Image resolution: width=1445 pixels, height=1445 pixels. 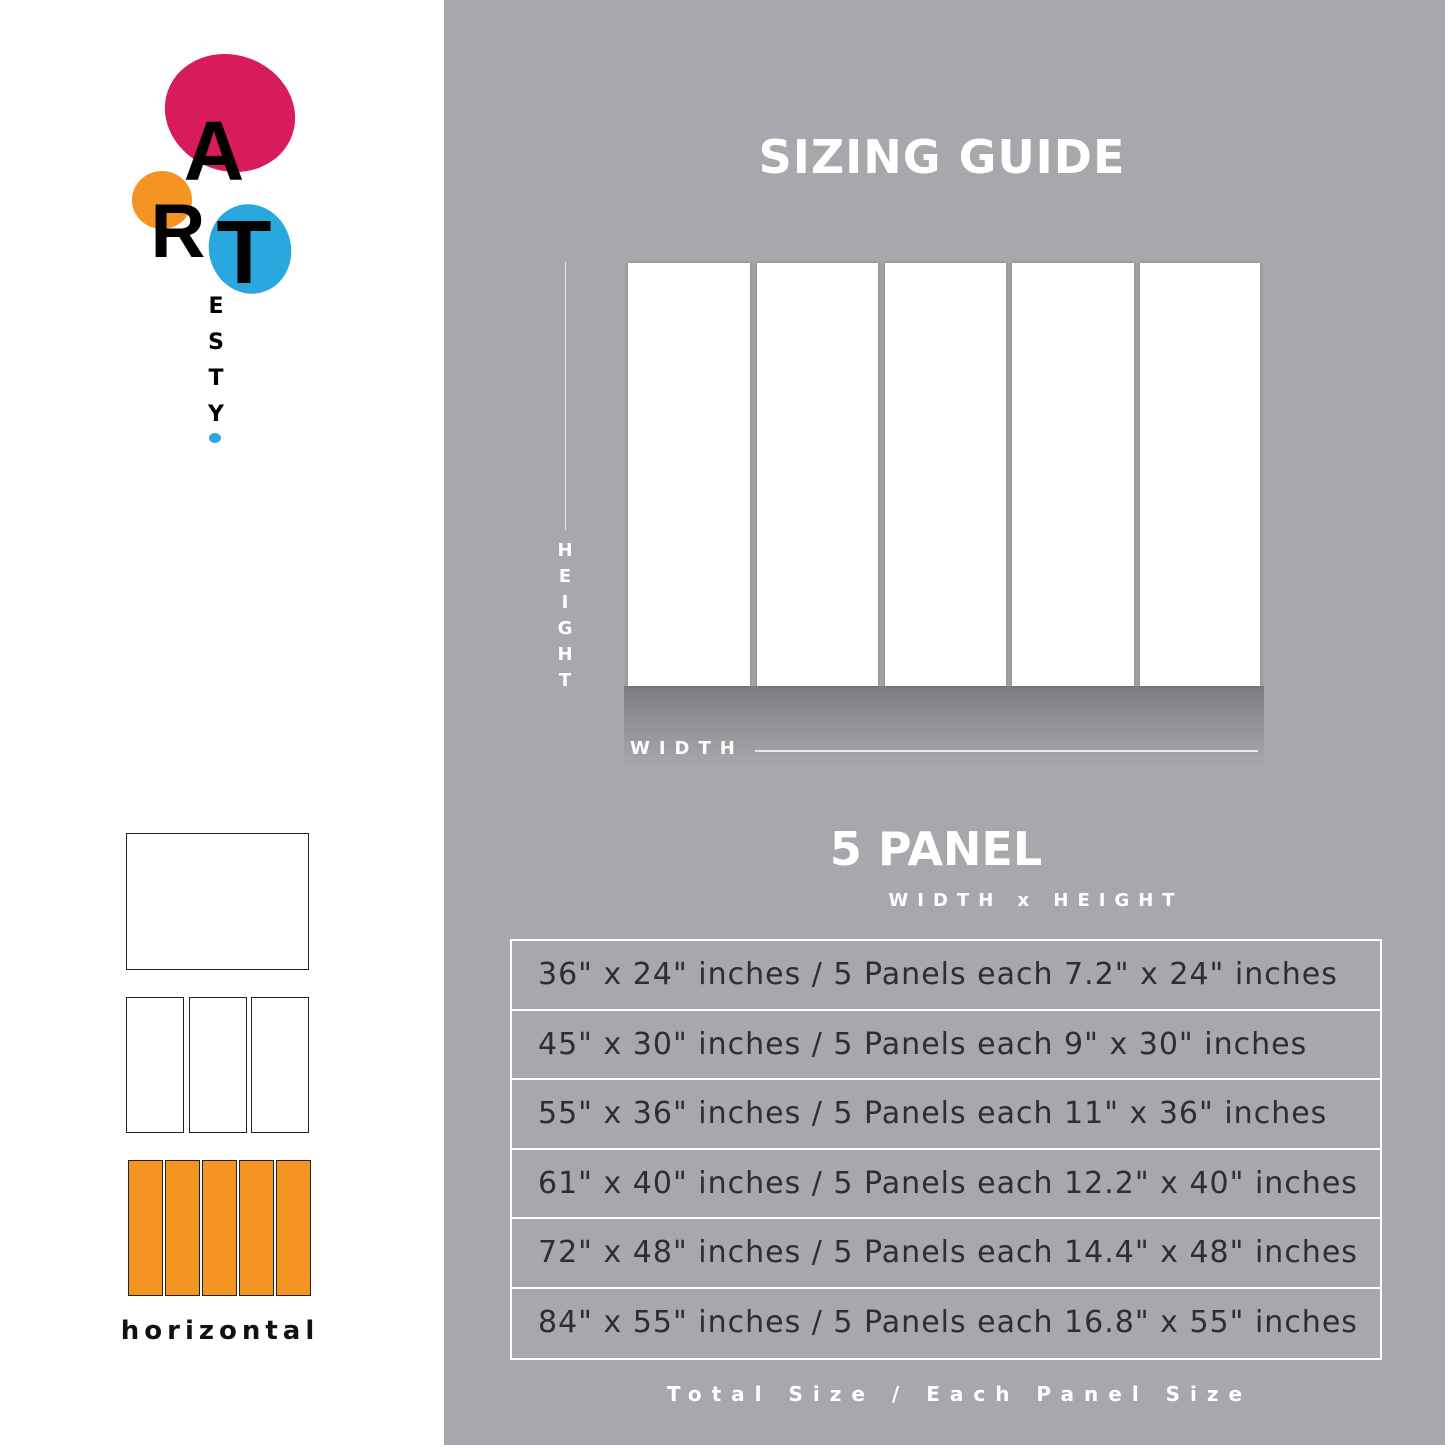 What do you see at coordinates (214, 151) in the screenshot?
I see `svg-text: A` at bounding box center [214, 151].